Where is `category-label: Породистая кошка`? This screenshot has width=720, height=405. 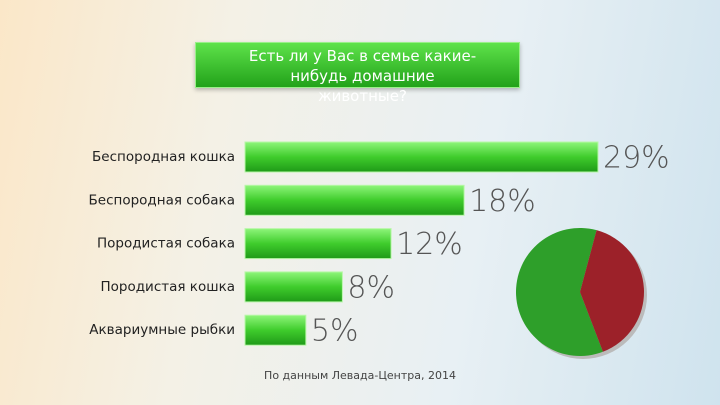 category-label: Породистая кошка is located at coordinates (167, 287).